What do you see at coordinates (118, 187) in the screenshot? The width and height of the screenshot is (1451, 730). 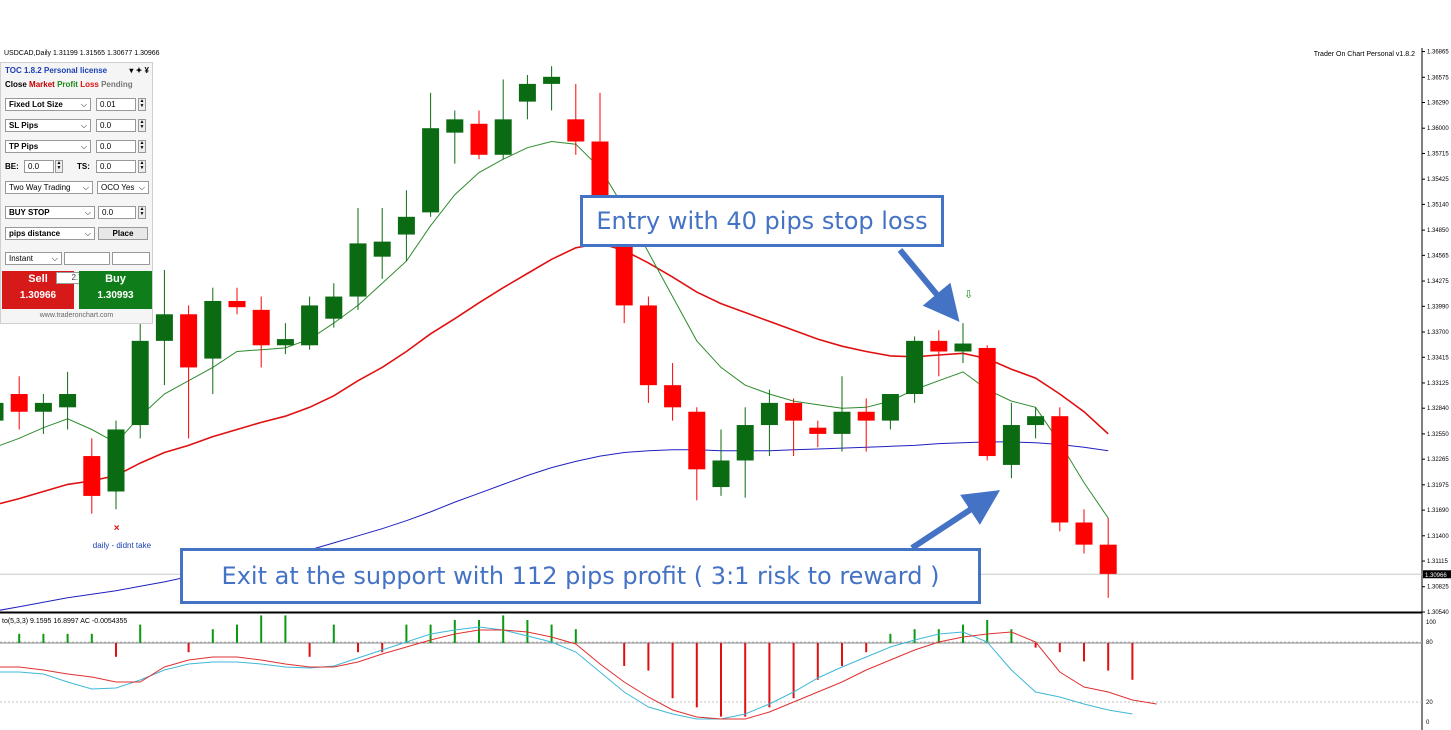 I see `oco-value: OCO Yes` at bounding box center [118, 187].